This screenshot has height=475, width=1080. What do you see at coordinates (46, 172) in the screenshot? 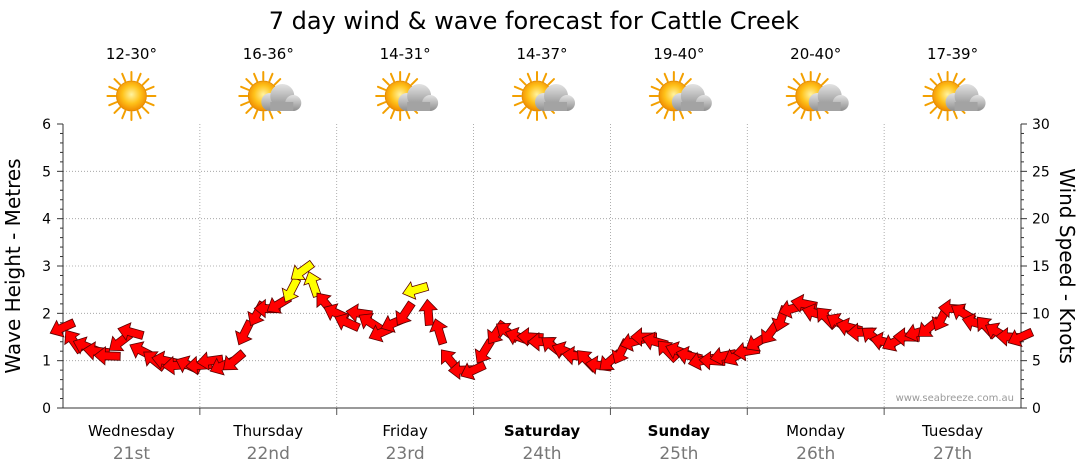
I see `y-left-tick-label: 5` at bounding box center [46, 172].